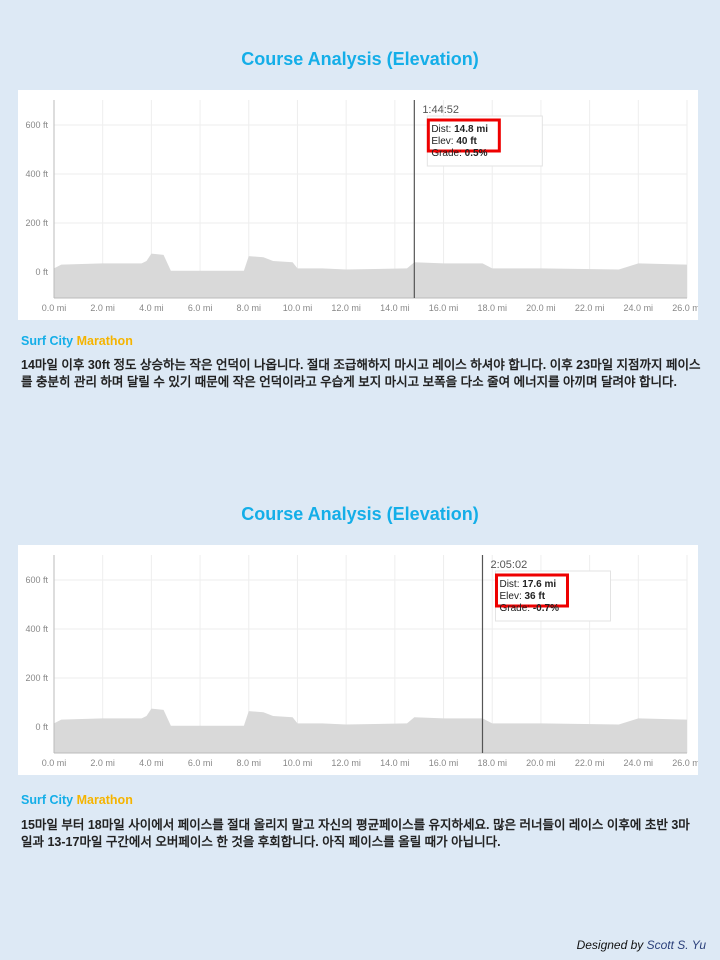 The height and width of the screenshot is (960, 720). I want to click on tooltip-row: Dist: 14.8 mi, so click(459, 129).